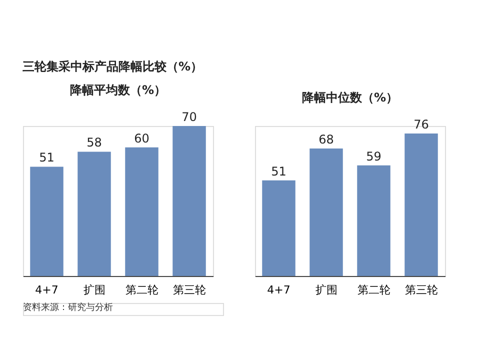 The height and width of the screenshot is (362, 500). What do you see at coordinates (350, 97) in the screenshot?
I see `chart-title: 降幅中位数（%）` at bounding box center [350, 97].